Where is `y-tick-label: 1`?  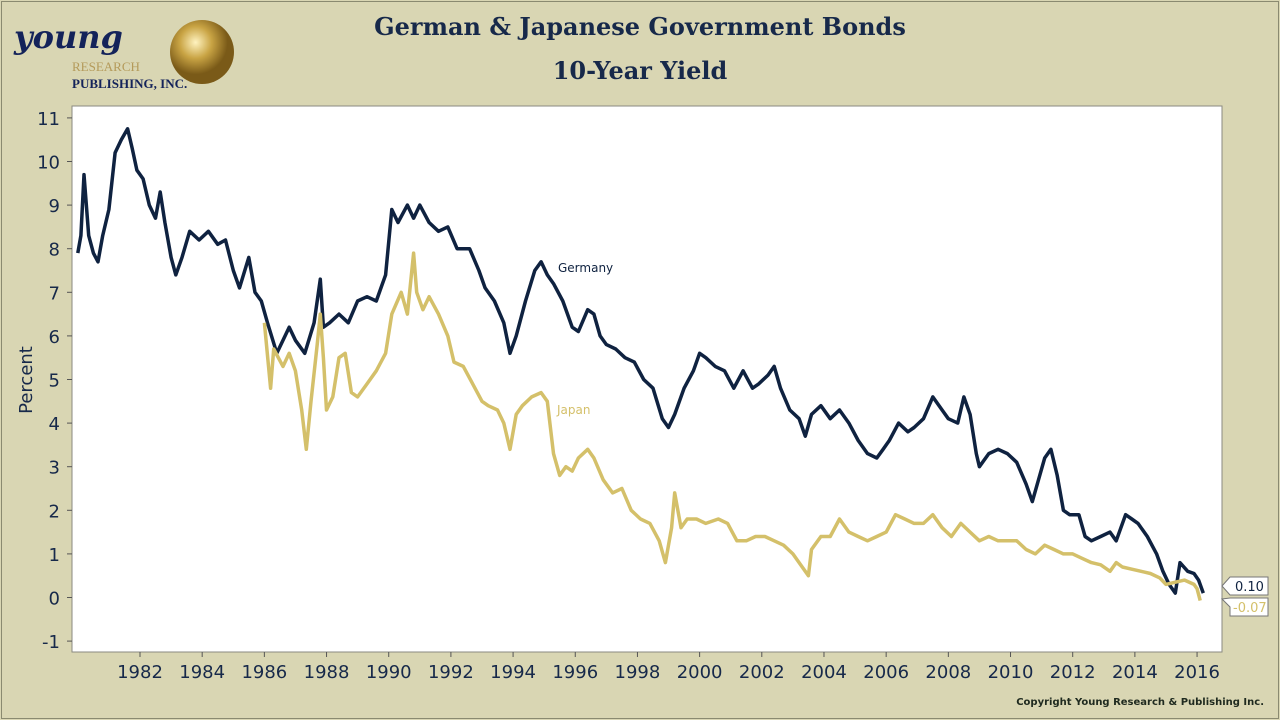 y-tick-label: 1 is located at coordinates (54, 555).